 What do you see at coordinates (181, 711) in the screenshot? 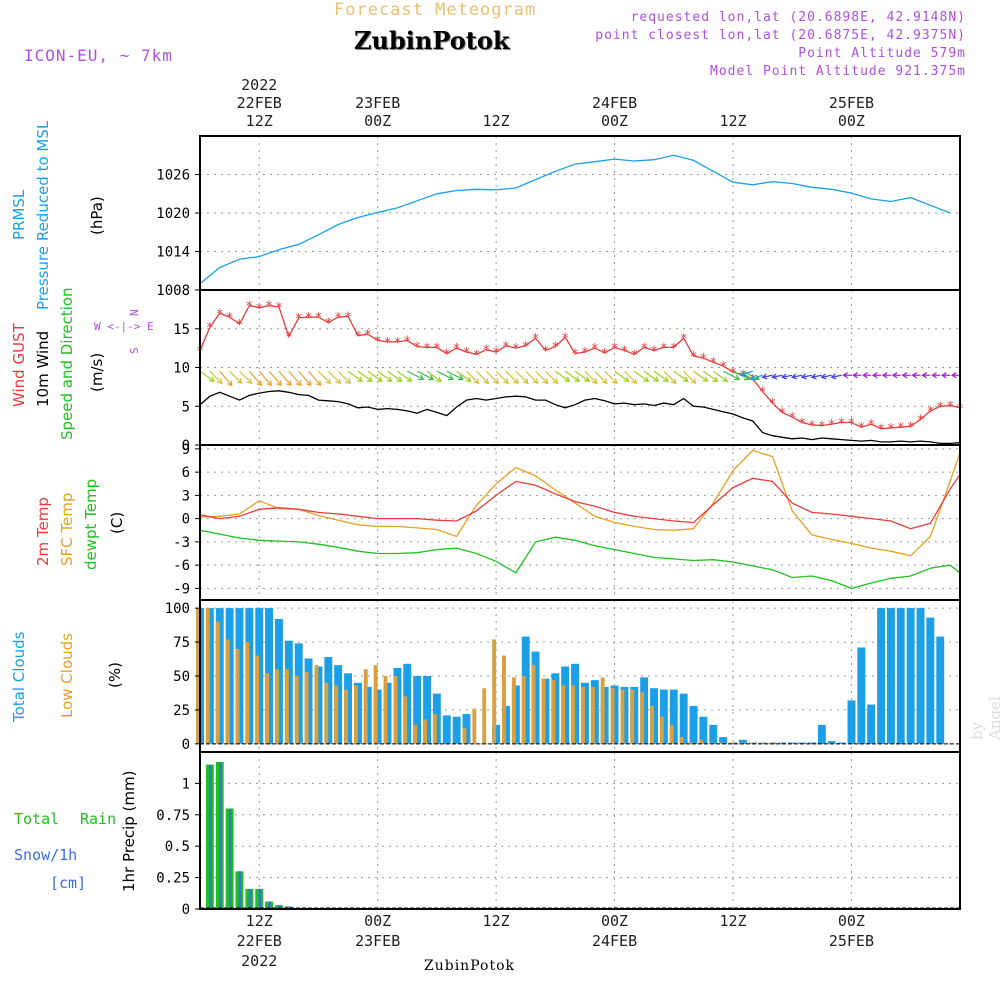
I see `cloud-tick-label: 25` at bounding box center [181, 711].